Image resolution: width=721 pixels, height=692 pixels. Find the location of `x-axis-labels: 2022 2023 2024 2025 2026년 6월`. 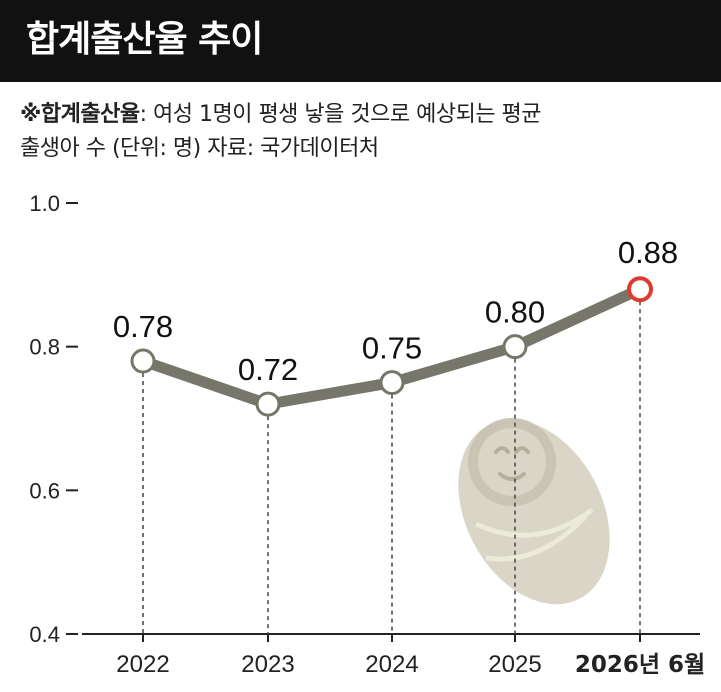

x-axis-labels: 2022 2023 2024 2025 2026년 6월 is located at coordinates (410, 664).